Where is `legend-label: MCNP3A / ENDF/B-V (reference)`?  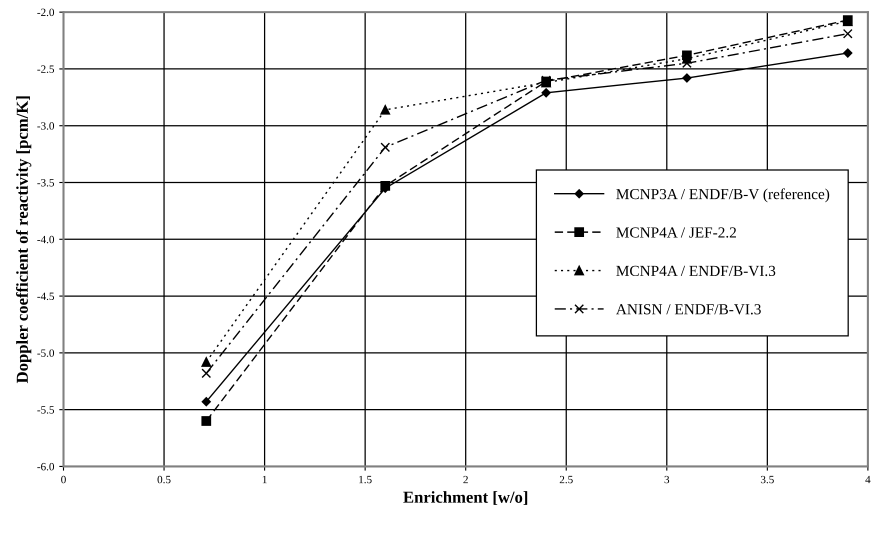
legend-label: MCNP3A / ENDF/B-V (reference) is located at coordinates (723, 195).